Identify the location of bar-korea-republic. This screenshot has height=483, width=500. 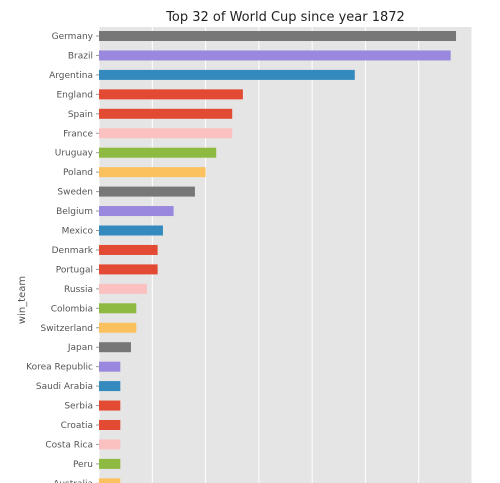
(110, 366).